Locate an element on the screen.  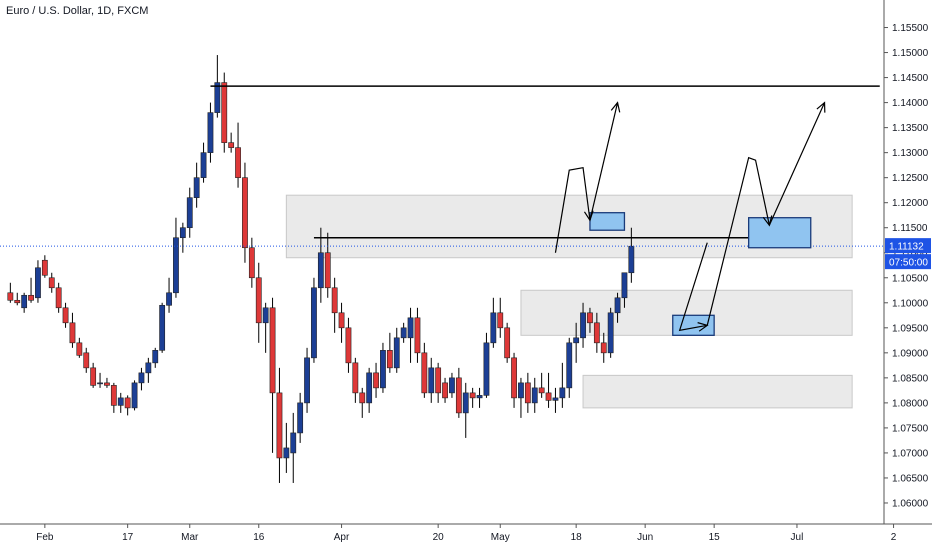
x-tick-label: May is located at coordinates (500, 537).